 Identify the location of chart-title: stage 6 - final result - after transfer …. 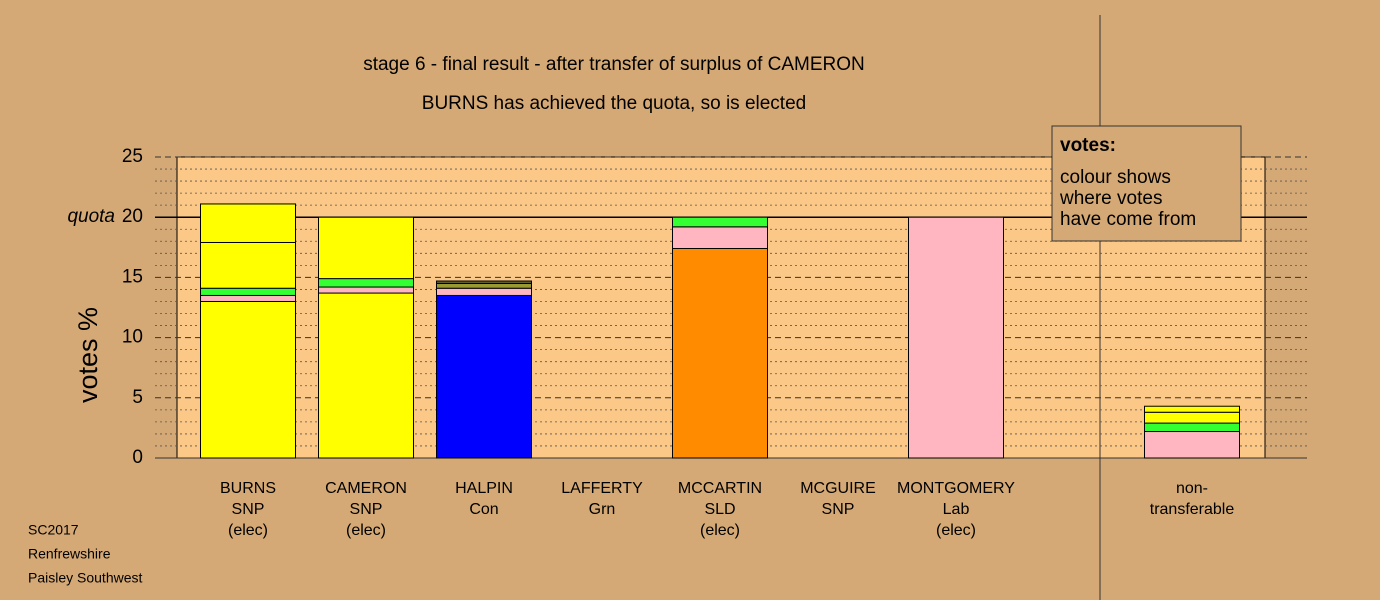
(614, 64).